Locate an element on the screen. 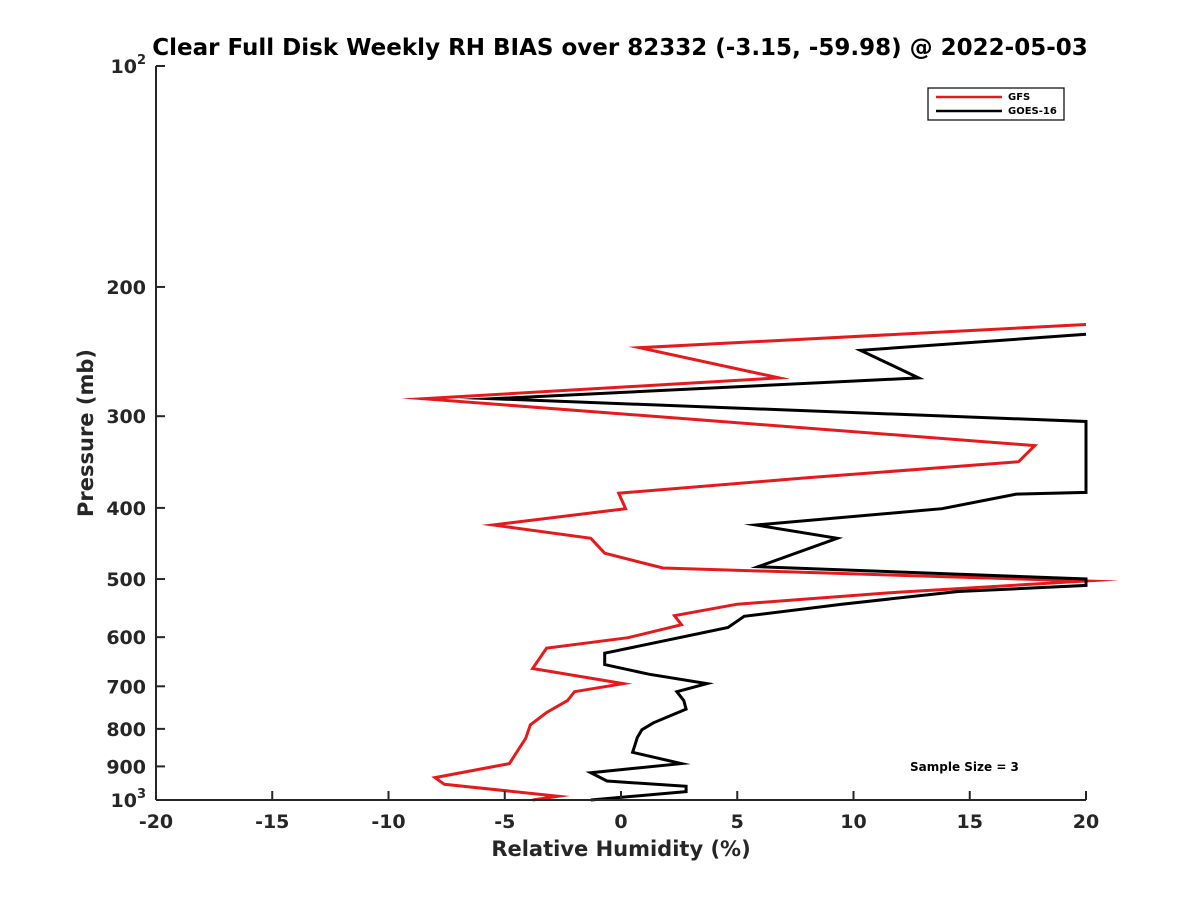  legend-label-gfs: GFS is located at coordinates (1019, 97).